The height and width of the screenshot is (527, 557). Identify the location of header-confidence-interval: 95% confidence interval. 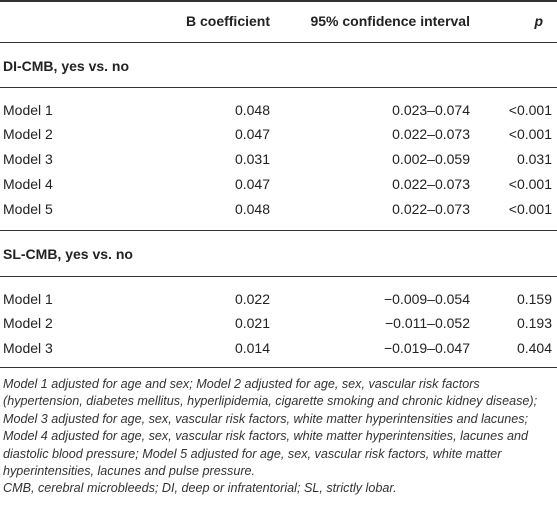
(390, 21).